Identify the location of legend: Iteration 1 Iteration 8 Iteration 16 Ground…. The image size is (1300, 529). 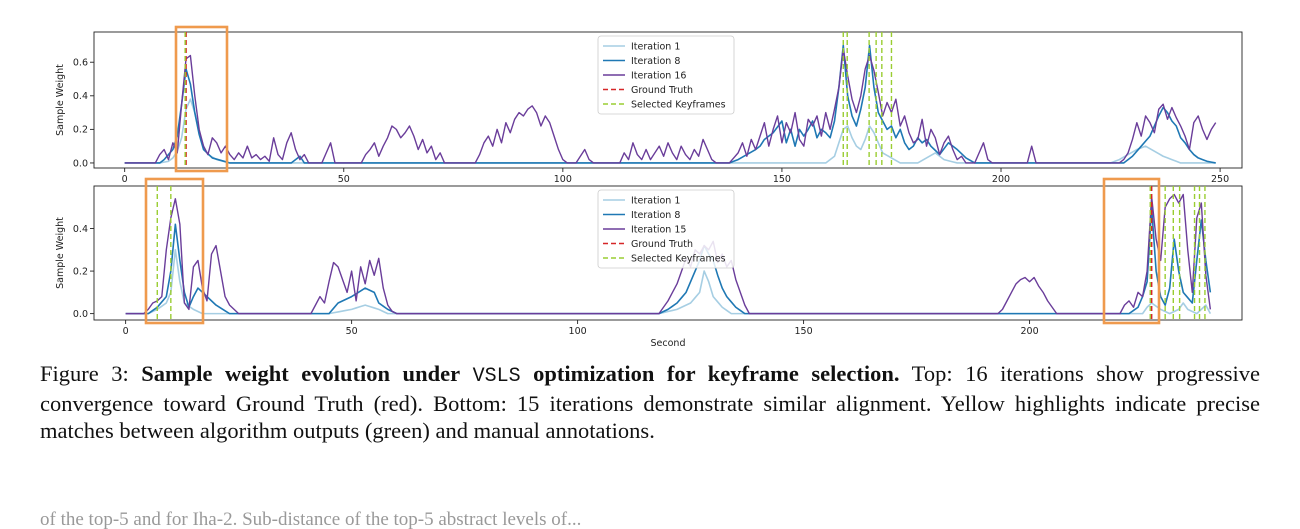
(666, 75).